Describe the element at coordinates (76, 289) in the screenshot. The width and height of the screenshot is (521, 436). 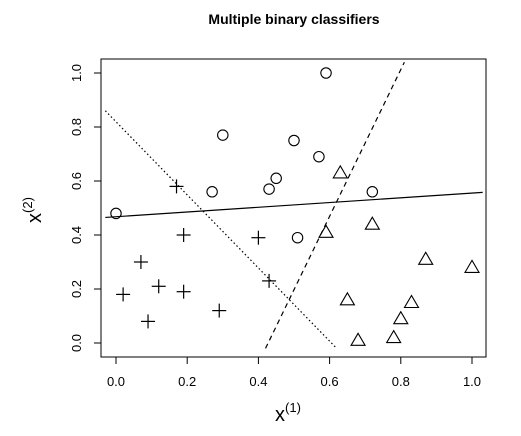
I see `y-tick-label: 0.2` at that location.